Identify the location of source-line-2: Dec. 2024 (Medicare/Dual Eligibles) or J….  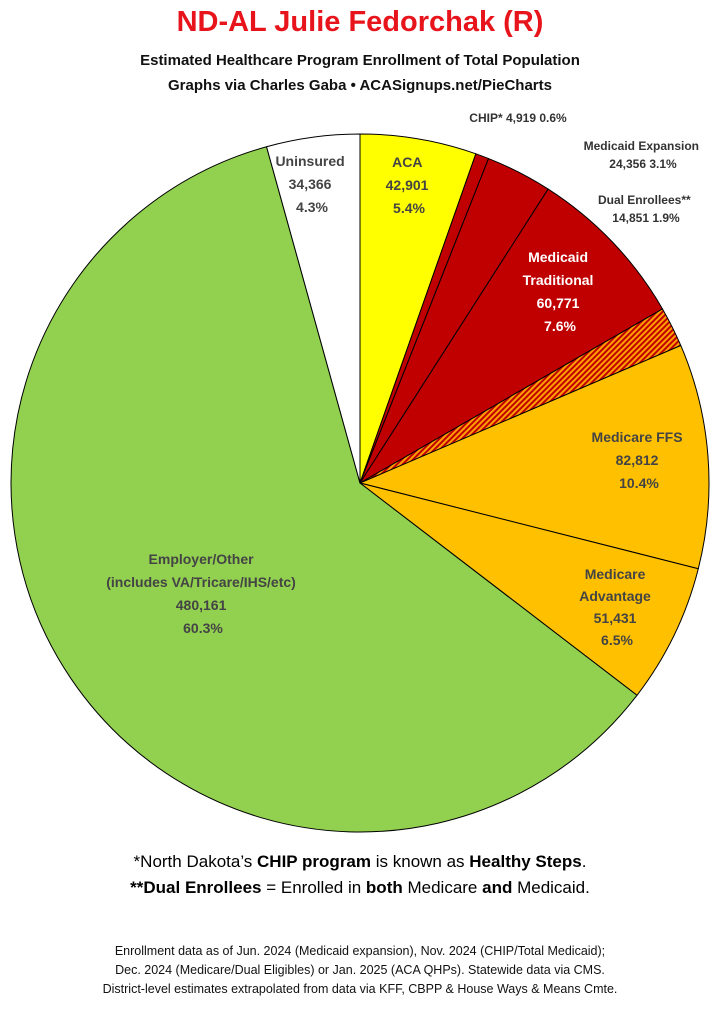
(360, 970).